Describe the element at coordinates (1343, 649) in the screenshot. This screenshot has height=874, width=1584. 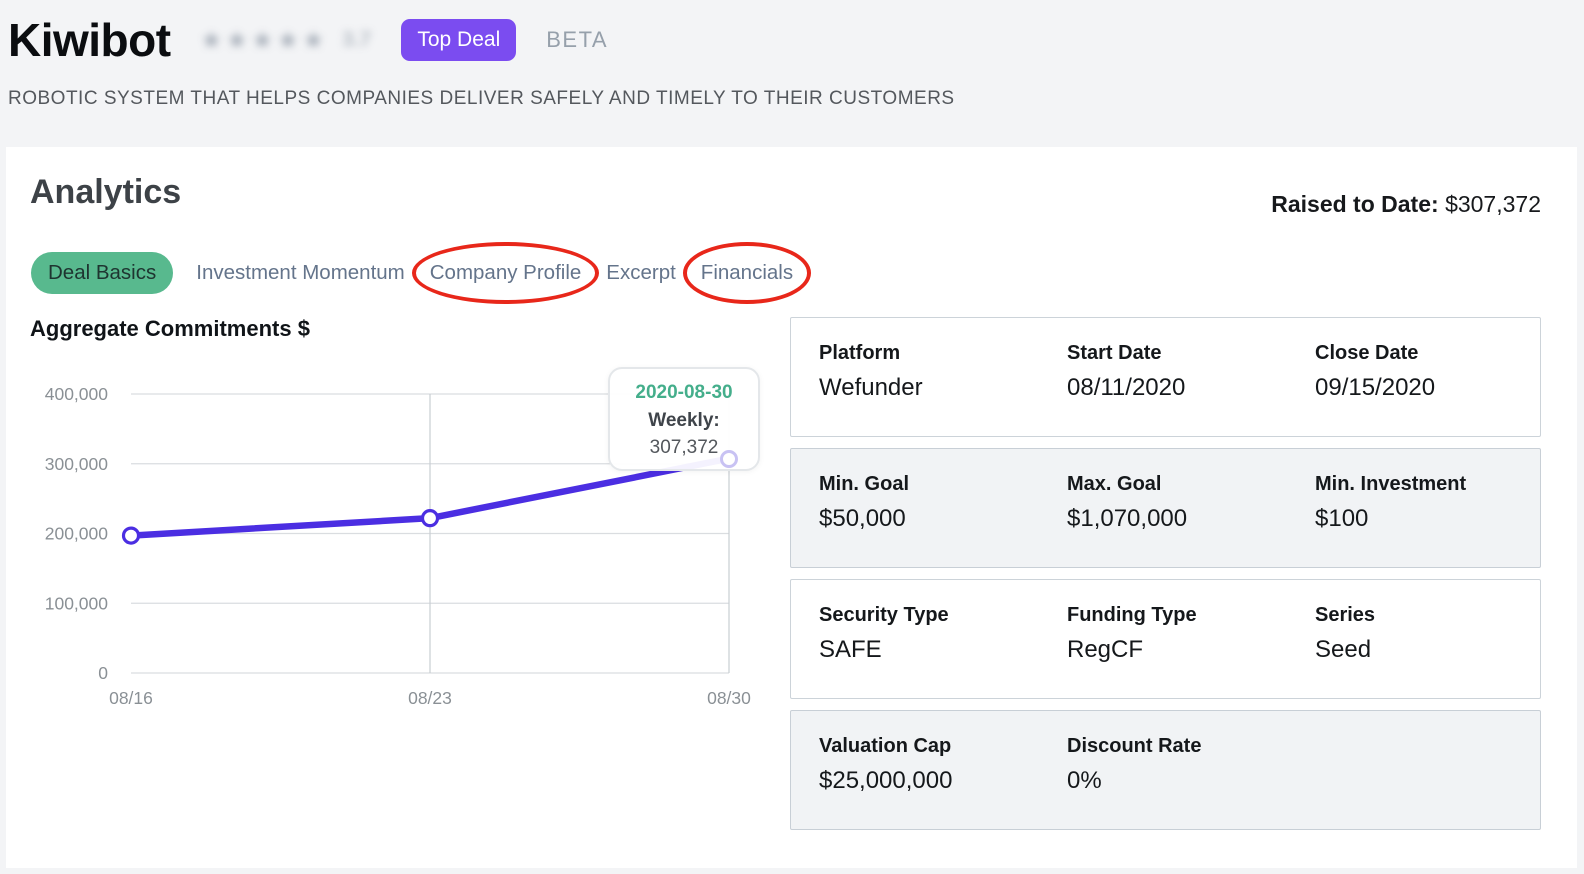
I see `field-value: Seed` at that location.